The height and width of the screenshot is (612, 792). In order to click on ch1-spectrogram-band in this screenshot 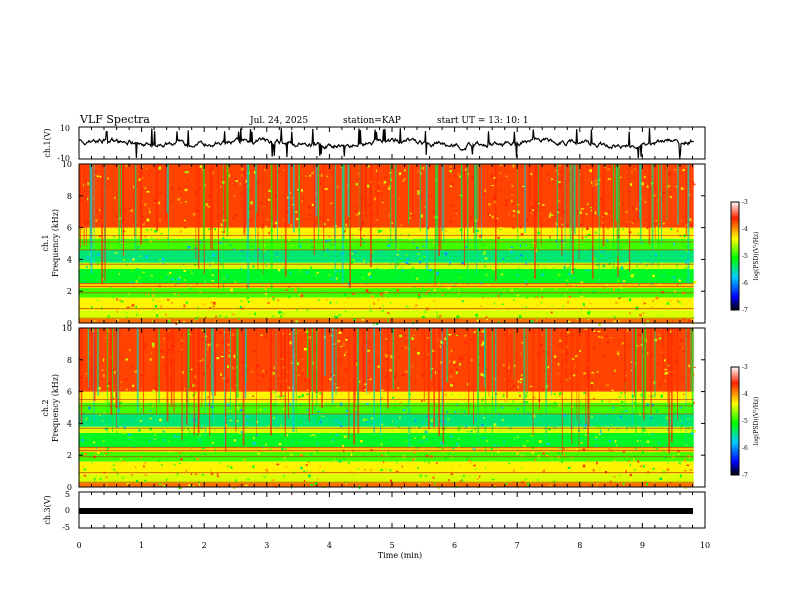, I will do `click(386, 304)`.